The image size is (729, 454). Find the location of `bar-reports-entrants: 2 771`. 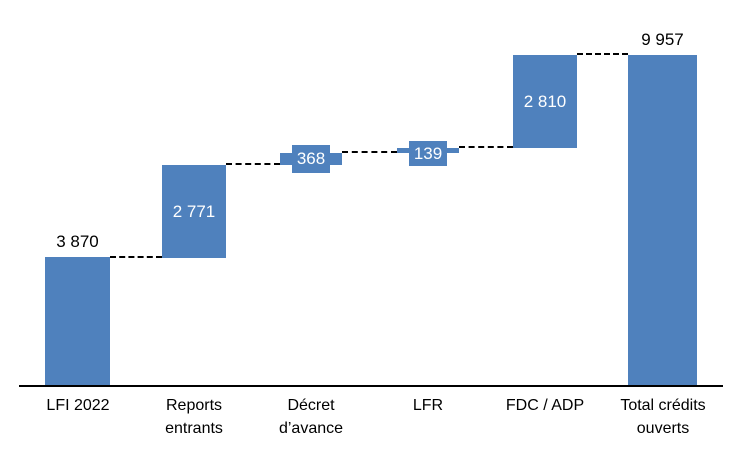

bar-reports-entrants: 2 771 is located at coordinates (194, 211).